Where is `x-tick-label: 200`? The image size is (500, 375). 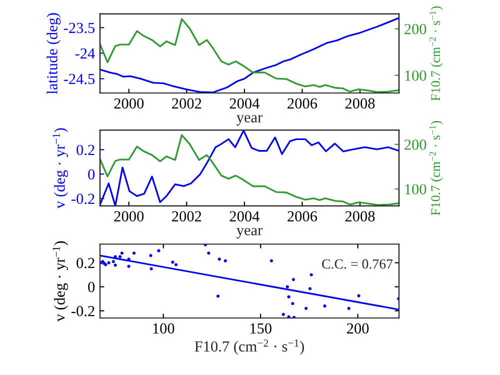
x-tick-label: 200 is located at coordinates (358, 328).